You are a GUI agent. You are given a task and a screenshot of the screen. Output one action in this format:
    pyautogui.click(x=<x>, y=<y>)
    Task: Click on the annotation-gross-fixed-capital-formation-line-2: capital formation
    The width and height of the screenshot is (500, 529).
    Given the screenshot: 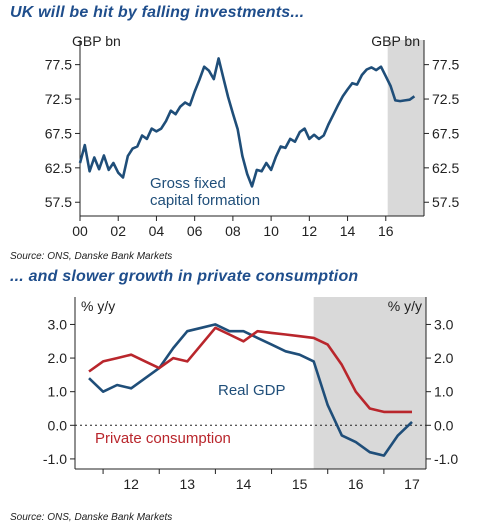 What is the action you would take?
    pyautogui.click(x=205, y=200)
    